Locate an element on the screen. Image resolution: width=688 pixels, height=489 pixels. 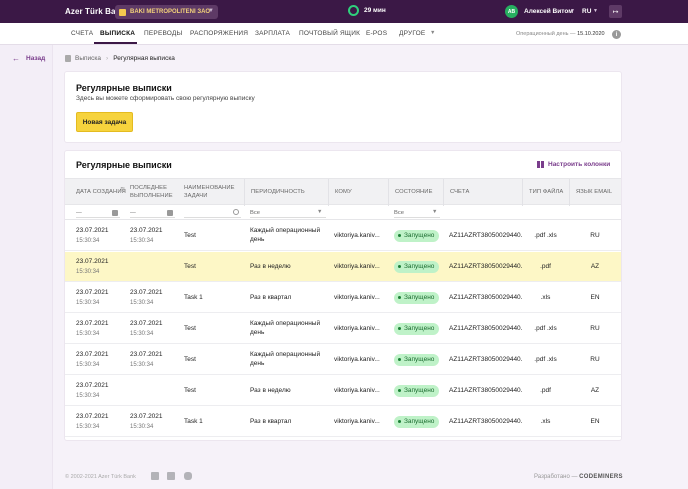
arrow-left-icon: ← is located at coordinates (16, 58).